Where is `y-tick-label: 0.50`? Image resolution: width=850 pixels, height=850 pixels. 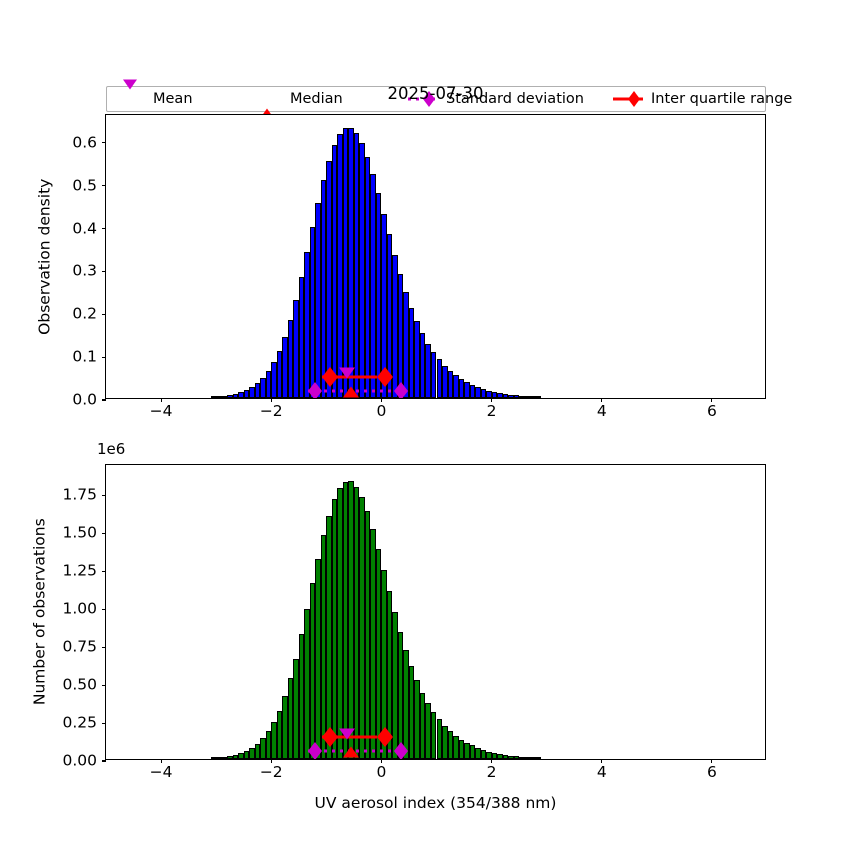
y-tick-label: 0.50 is located at coordinates (79, 684).